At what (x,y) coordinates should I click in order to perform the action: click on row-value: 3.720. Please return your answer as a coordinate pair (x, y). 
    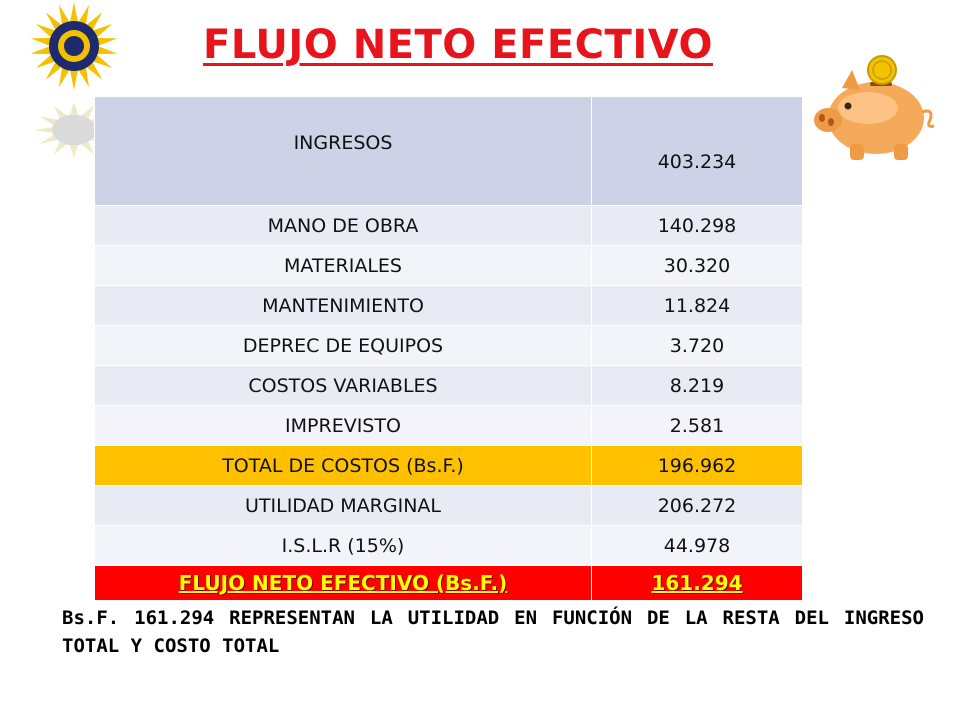
    Looking at the image, I should click on (697, 345).